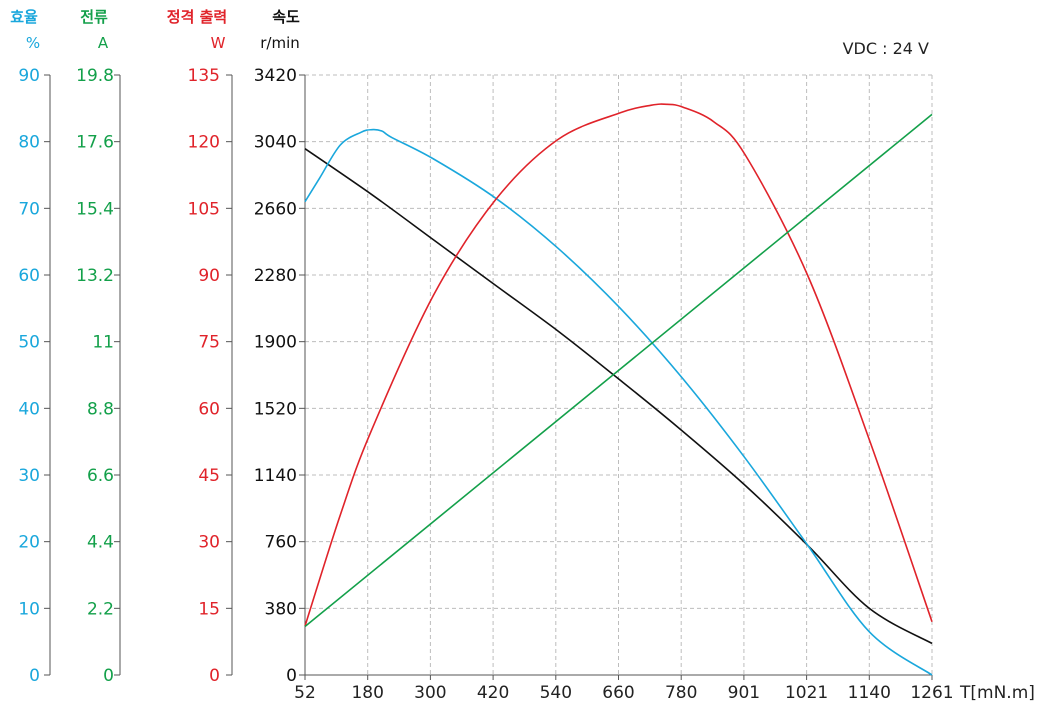 Image resolution: width=1047 pixels, height=714 pixels. What do you see at coordinates (29, 276) in the screenshot?
I see `efficiency-tick-label: 60` at bounding box center [29, 276].